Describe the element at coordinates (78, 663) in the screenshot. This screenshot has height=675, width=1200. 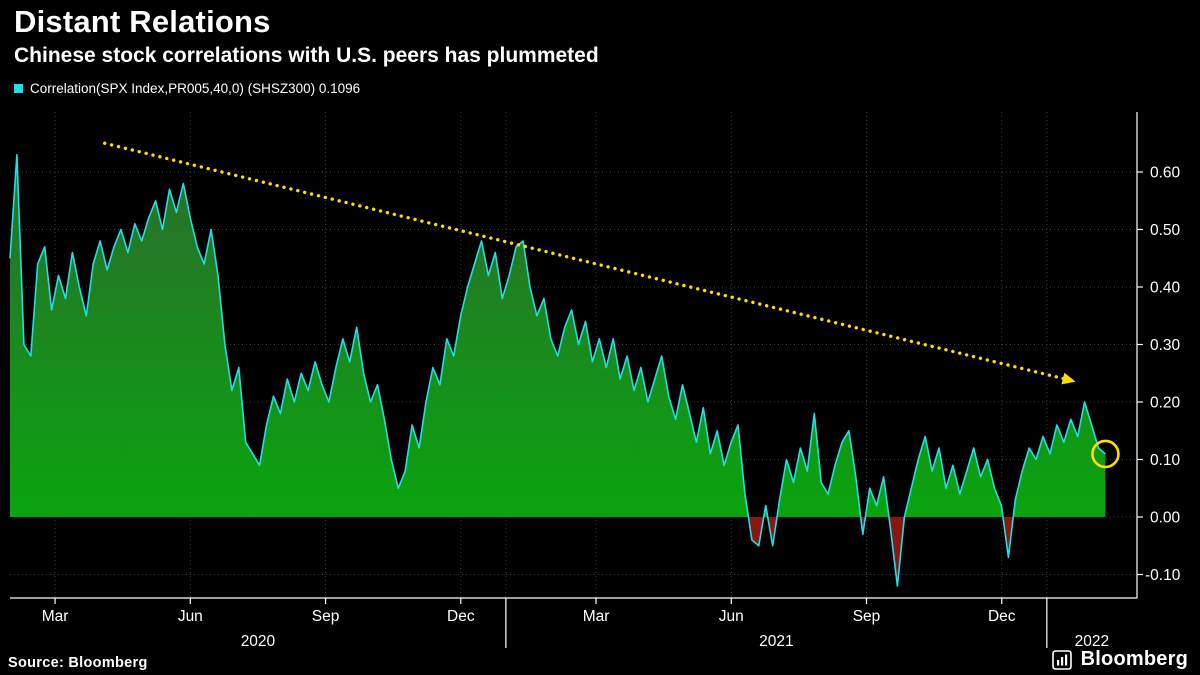
I see `source-label: Source: Bloomberg` at that location.